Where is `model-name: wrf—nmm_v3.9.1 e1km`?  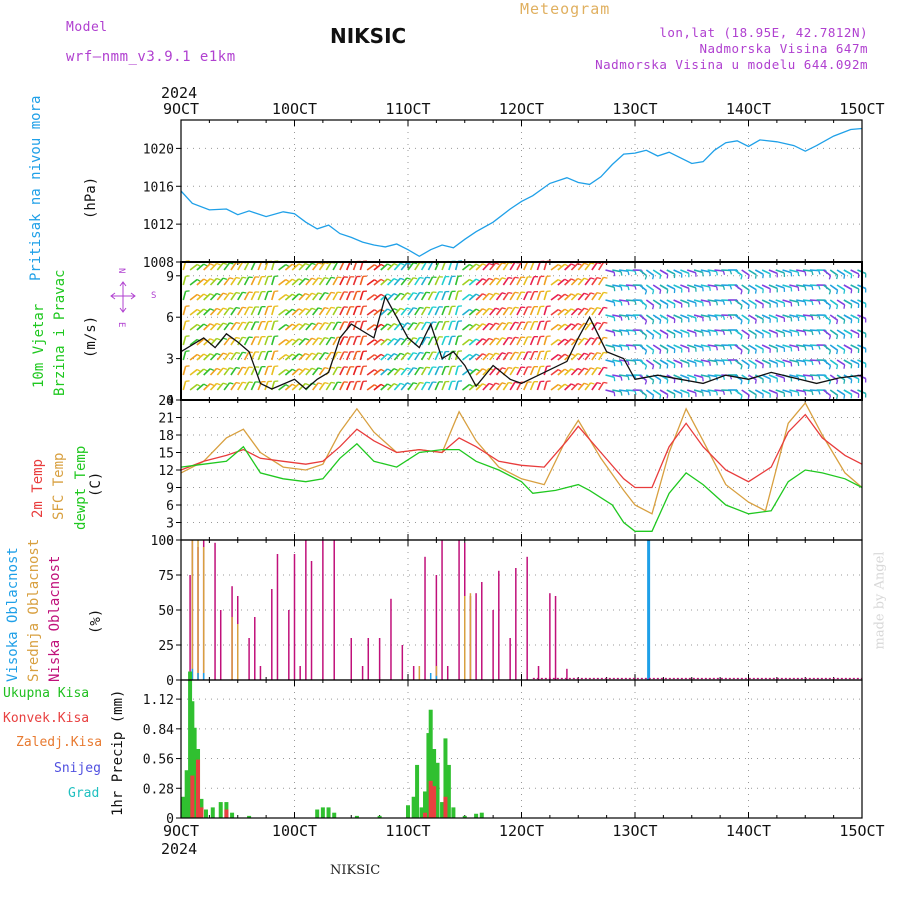 model-name: wrf—nmm_v3.9.1 e1km is located at coordinates (151, 57).